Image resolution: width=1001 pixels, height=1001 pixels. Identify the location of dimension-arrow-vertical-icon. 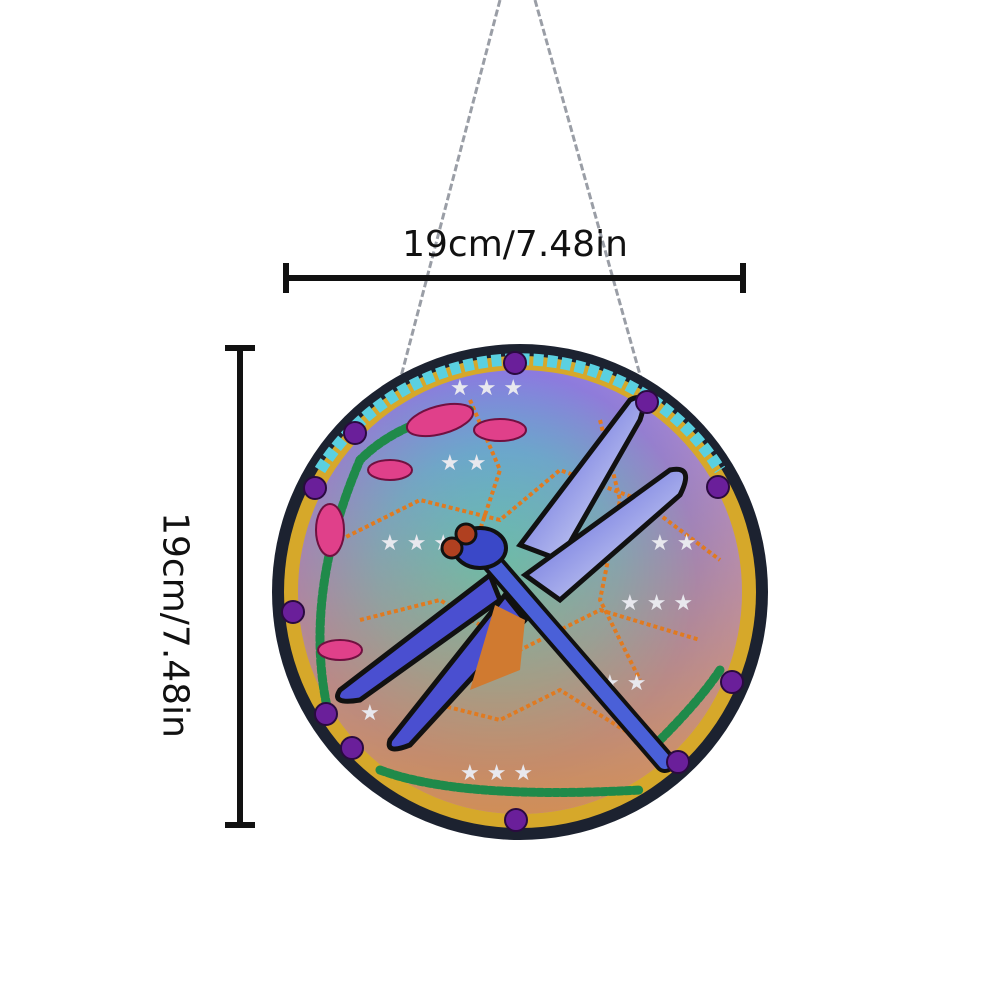
(240, 586).